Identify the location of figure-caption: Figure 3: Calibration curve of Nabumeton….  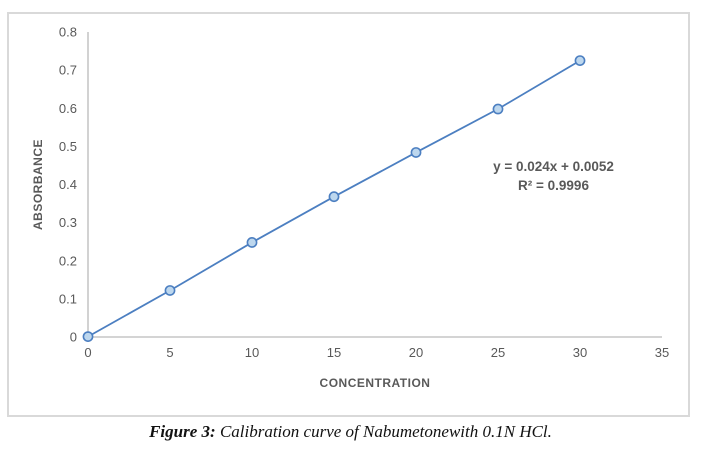
(350, 432).